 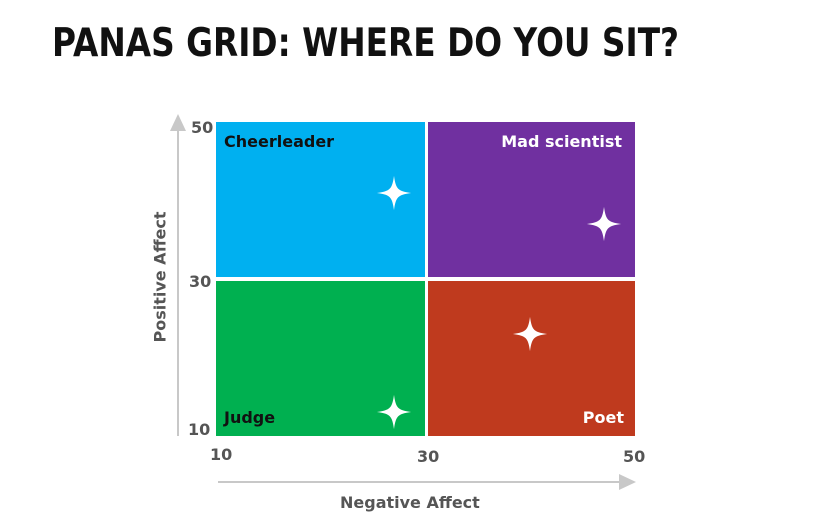 What do you see at coordinates (202, 127) in the screenshot?
I see `y-tick-50: 50` at bounding box center [202, 127].